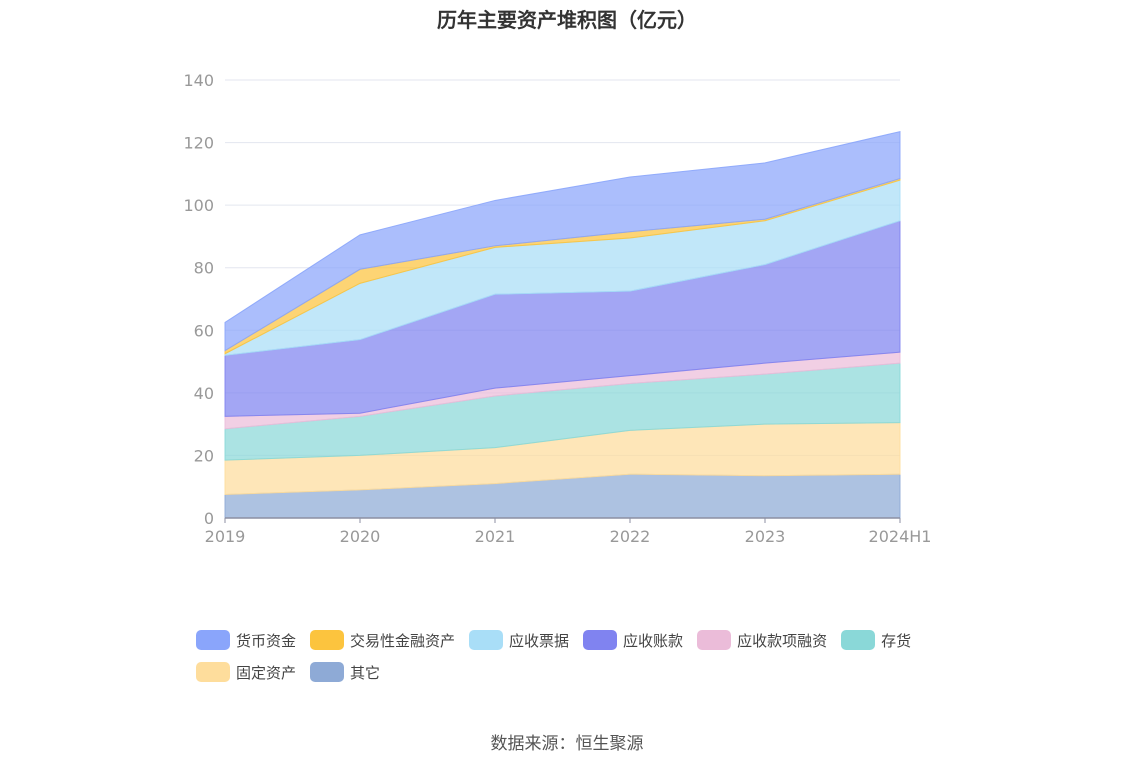  Describe the element at coordinates (198, 143) in the screenshot. I see `y-tick-label: 120` at that location.